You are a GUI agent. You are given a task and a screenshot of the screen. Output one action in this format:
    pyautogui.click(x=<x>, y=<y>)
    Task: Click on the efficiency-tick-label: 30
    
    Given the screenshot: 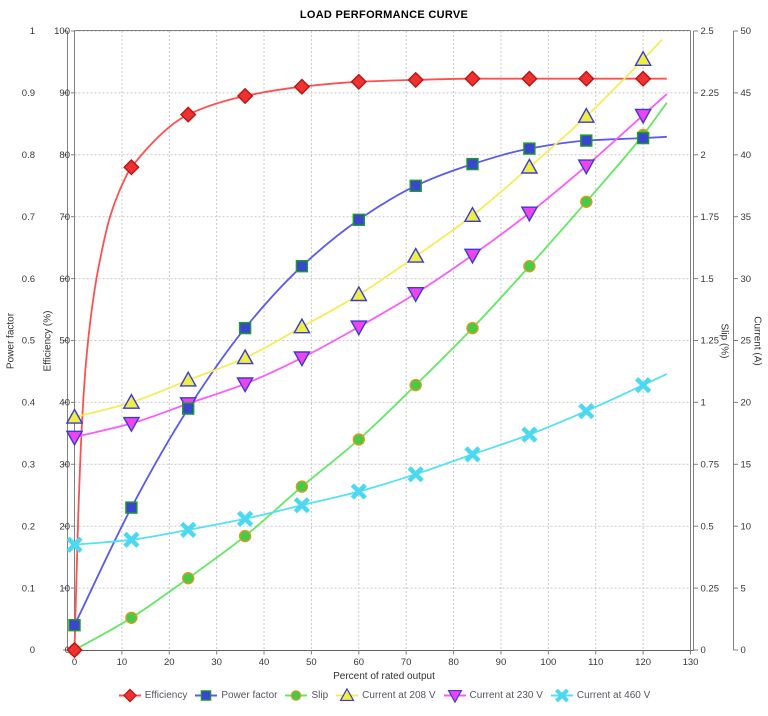 What is the action you would take?
    pyautogui.click(x=64, y=465)
    